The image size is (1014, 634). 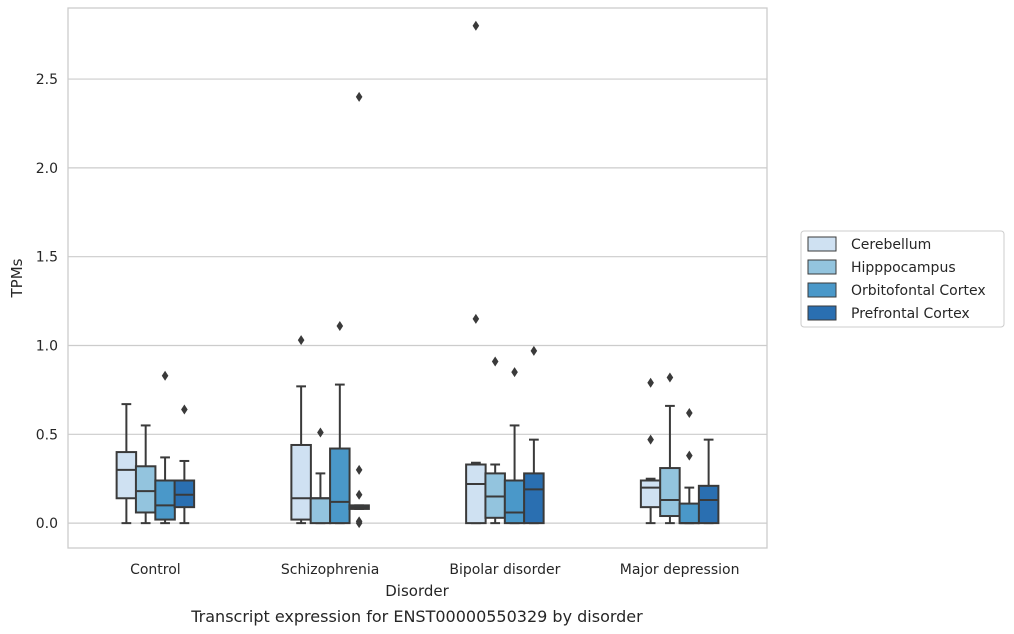 I want to click on x-tick-label-0: Control, so click(x=155, y=570).